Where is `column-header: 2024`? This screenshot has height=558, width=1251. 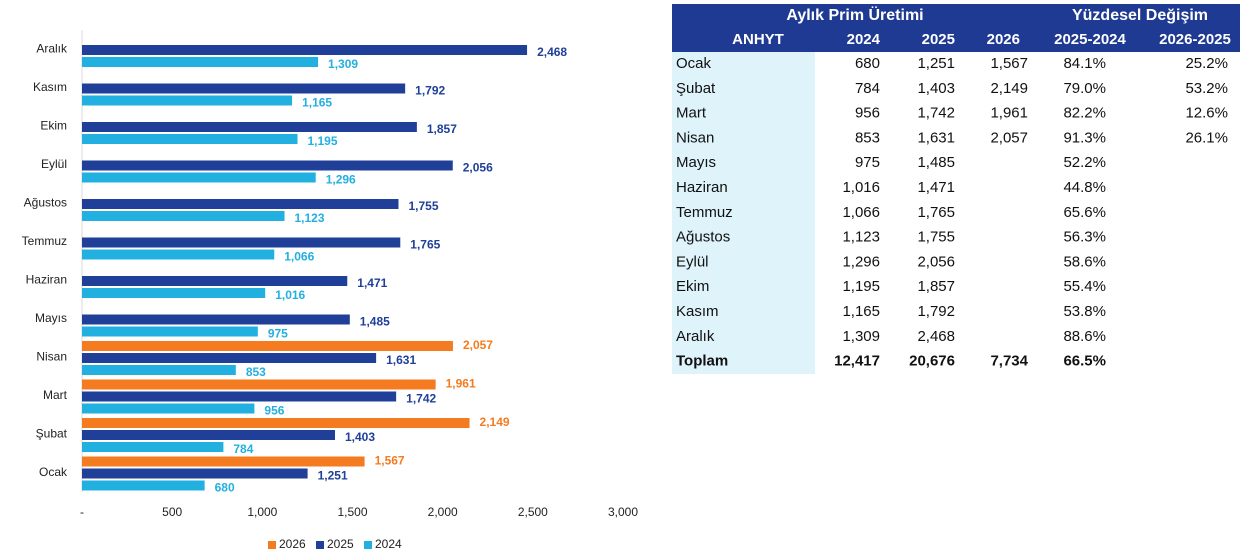 column-header: 2024 is located at coordinates (864, 39).